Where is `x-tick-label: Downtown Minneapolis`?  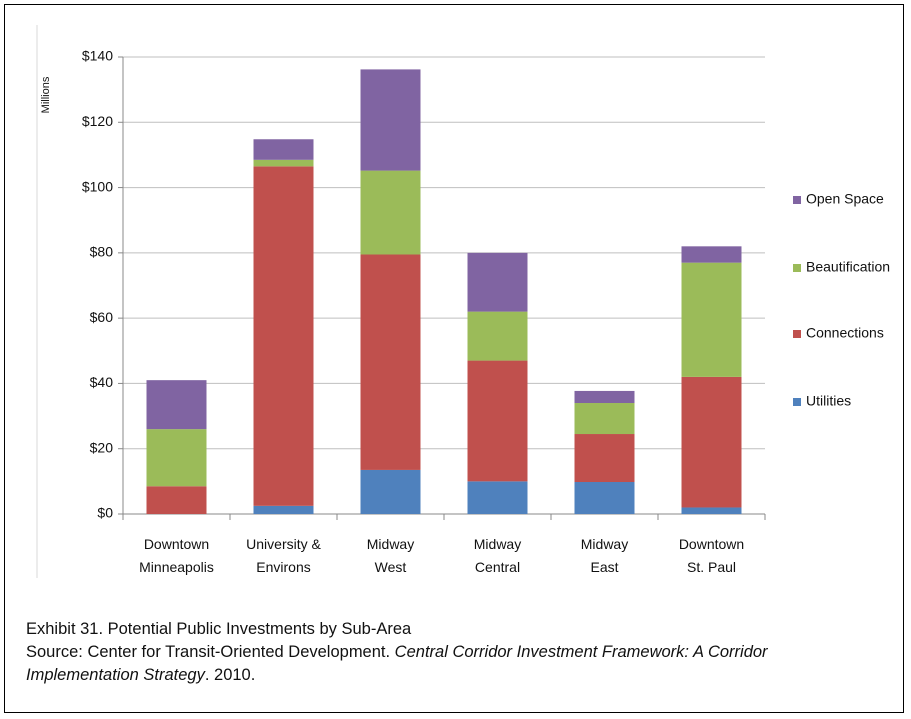
x-tick-label: Downtown Minneapolis is located at coordinates (176, 555).